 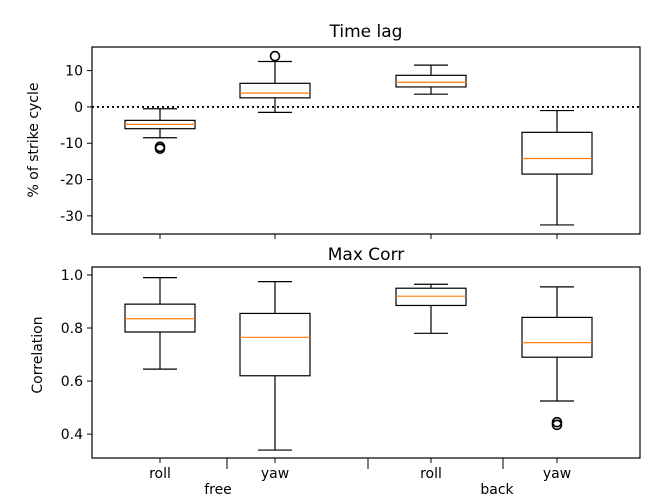 I want to click on max-corr-box-back-yaw, so click(x=557, y=358).